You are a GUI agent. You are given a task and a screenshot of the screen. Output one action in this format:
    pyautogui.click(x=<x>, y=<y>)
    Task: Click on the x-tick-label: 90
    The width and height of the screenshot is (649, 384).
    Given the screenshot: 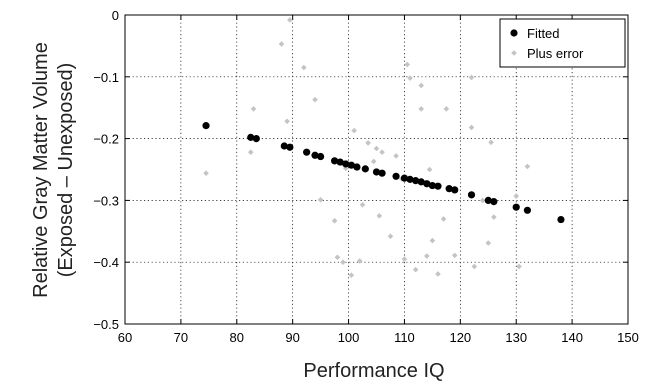 What is the action you would take?
    pyautogui.click(x=292, y=337)
    